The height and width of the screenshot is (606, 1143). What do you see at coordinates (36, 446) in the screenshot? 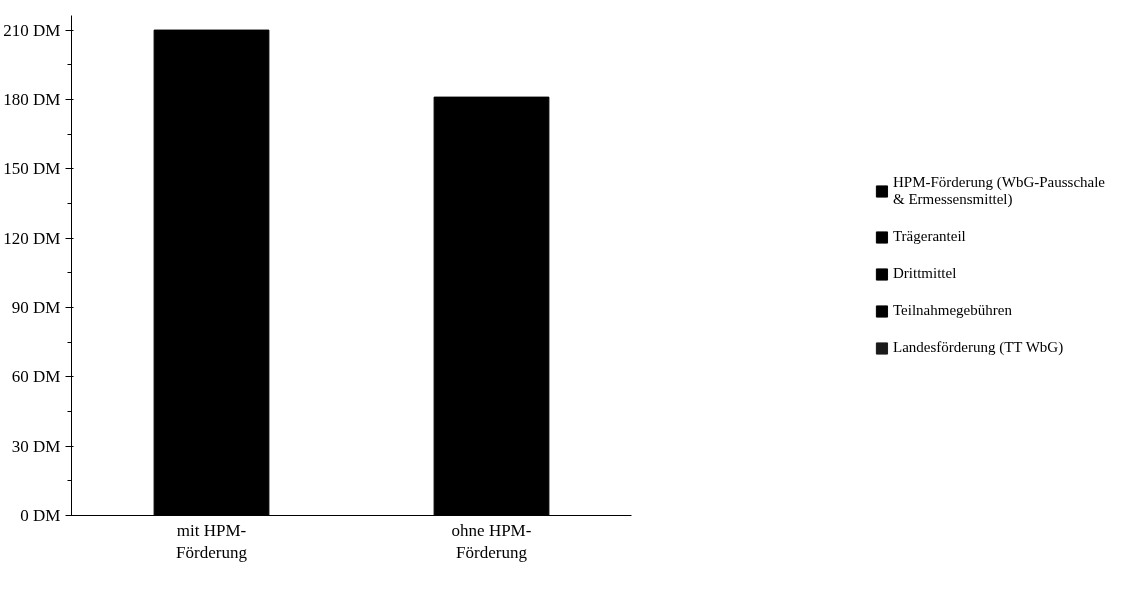
I see `y-tick-label: 30 DM` at bounding box center [36, 446].